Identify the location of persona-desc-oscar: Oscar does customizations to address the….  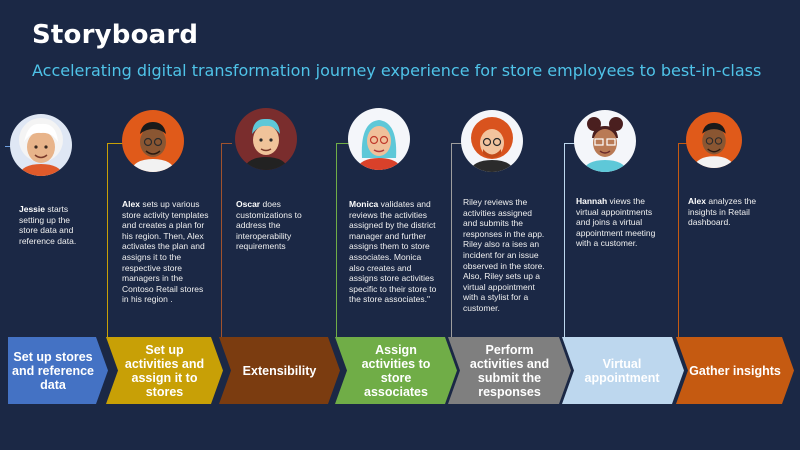
(275, 225).